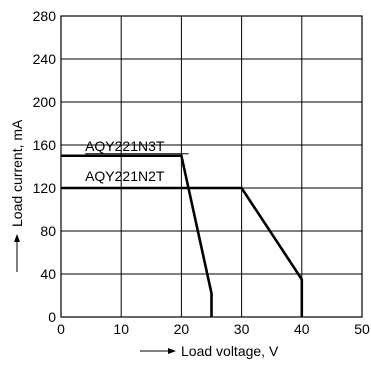 This screenshot has height=365, width=371. Describe the element at coordinates (45, 59) in the screenshot. I see `y-tick-label: 240` at that location.